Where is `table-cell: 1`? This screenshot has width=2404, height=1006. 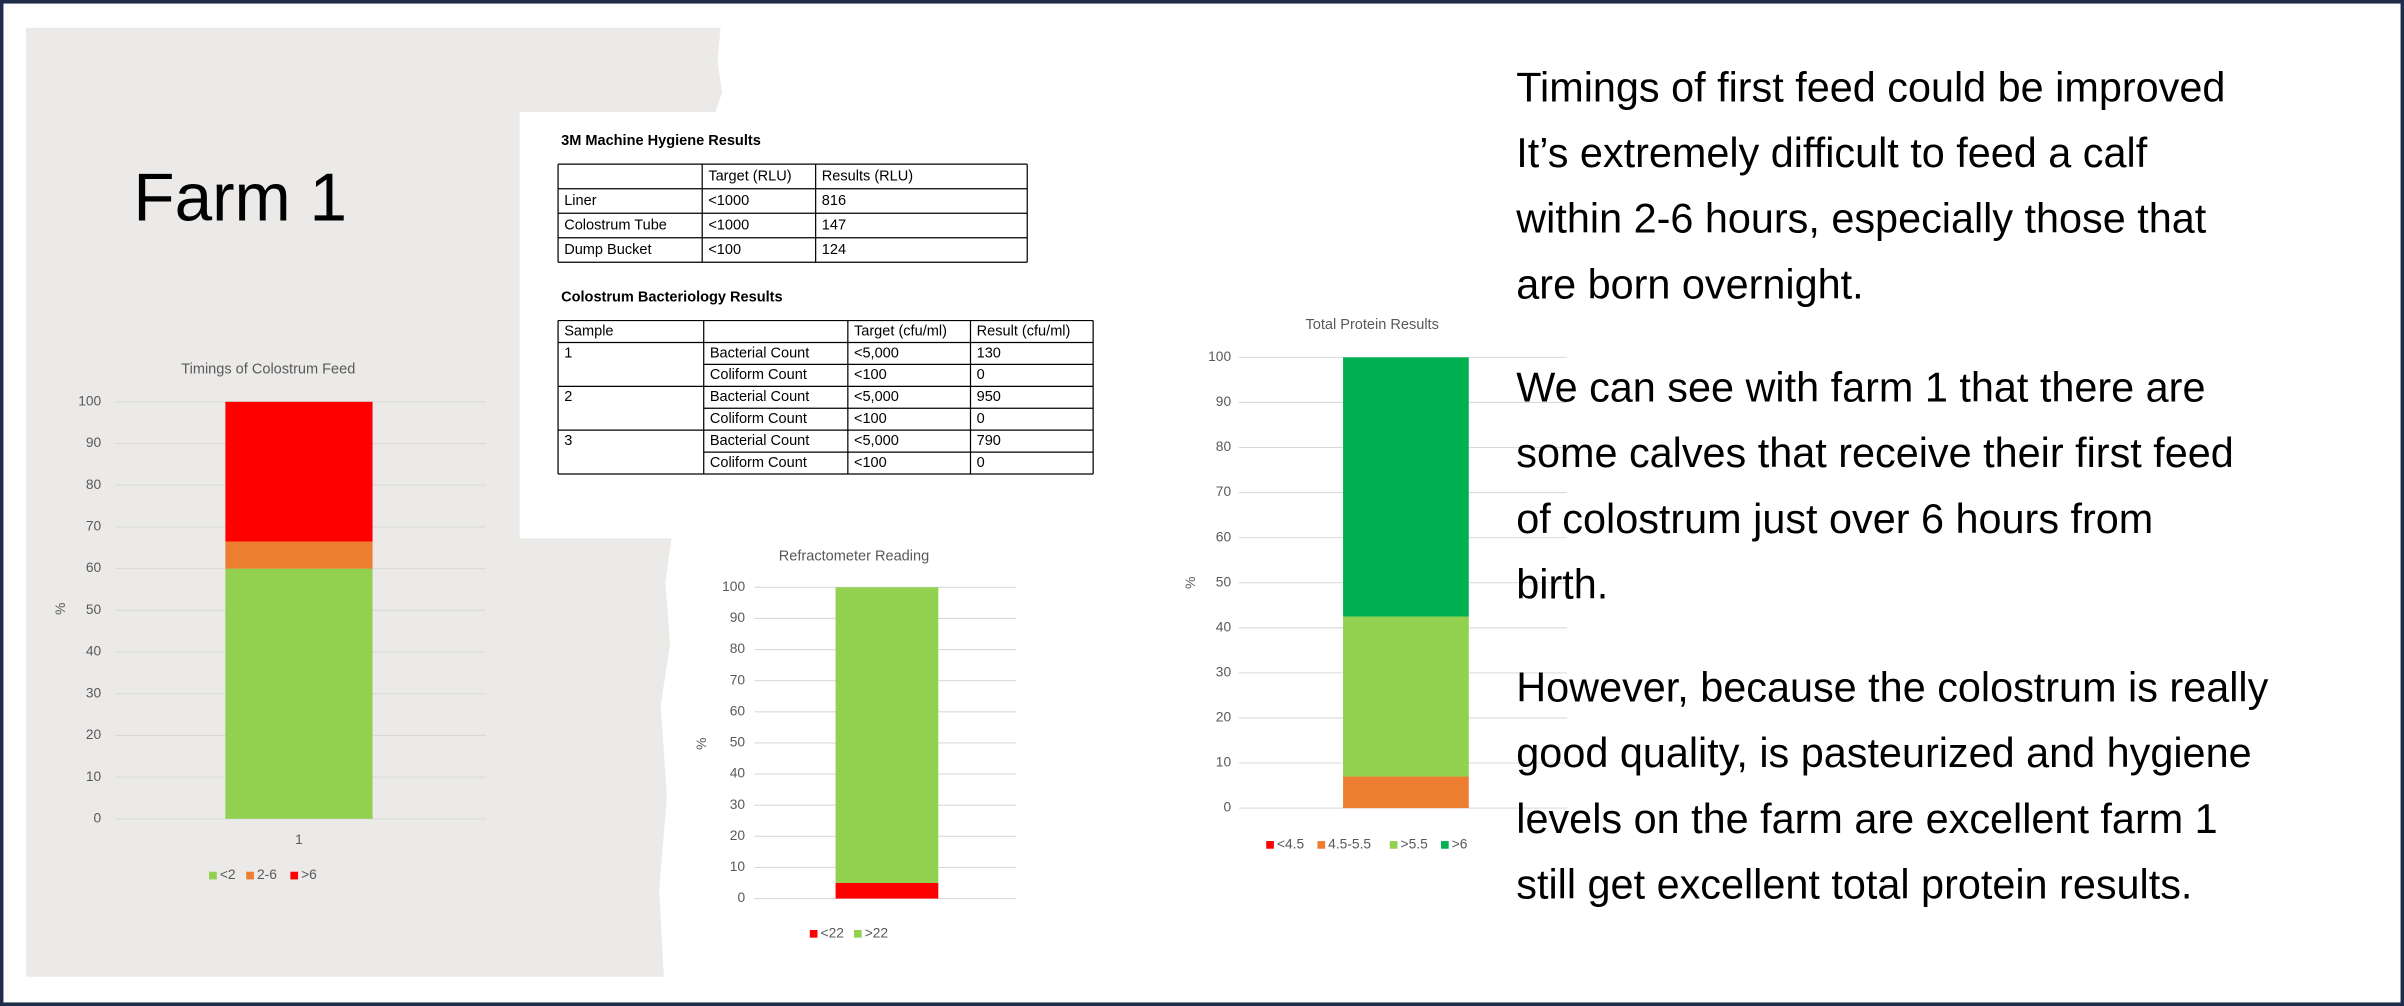 table-cell: 1 is located at coordinates (568, 353).